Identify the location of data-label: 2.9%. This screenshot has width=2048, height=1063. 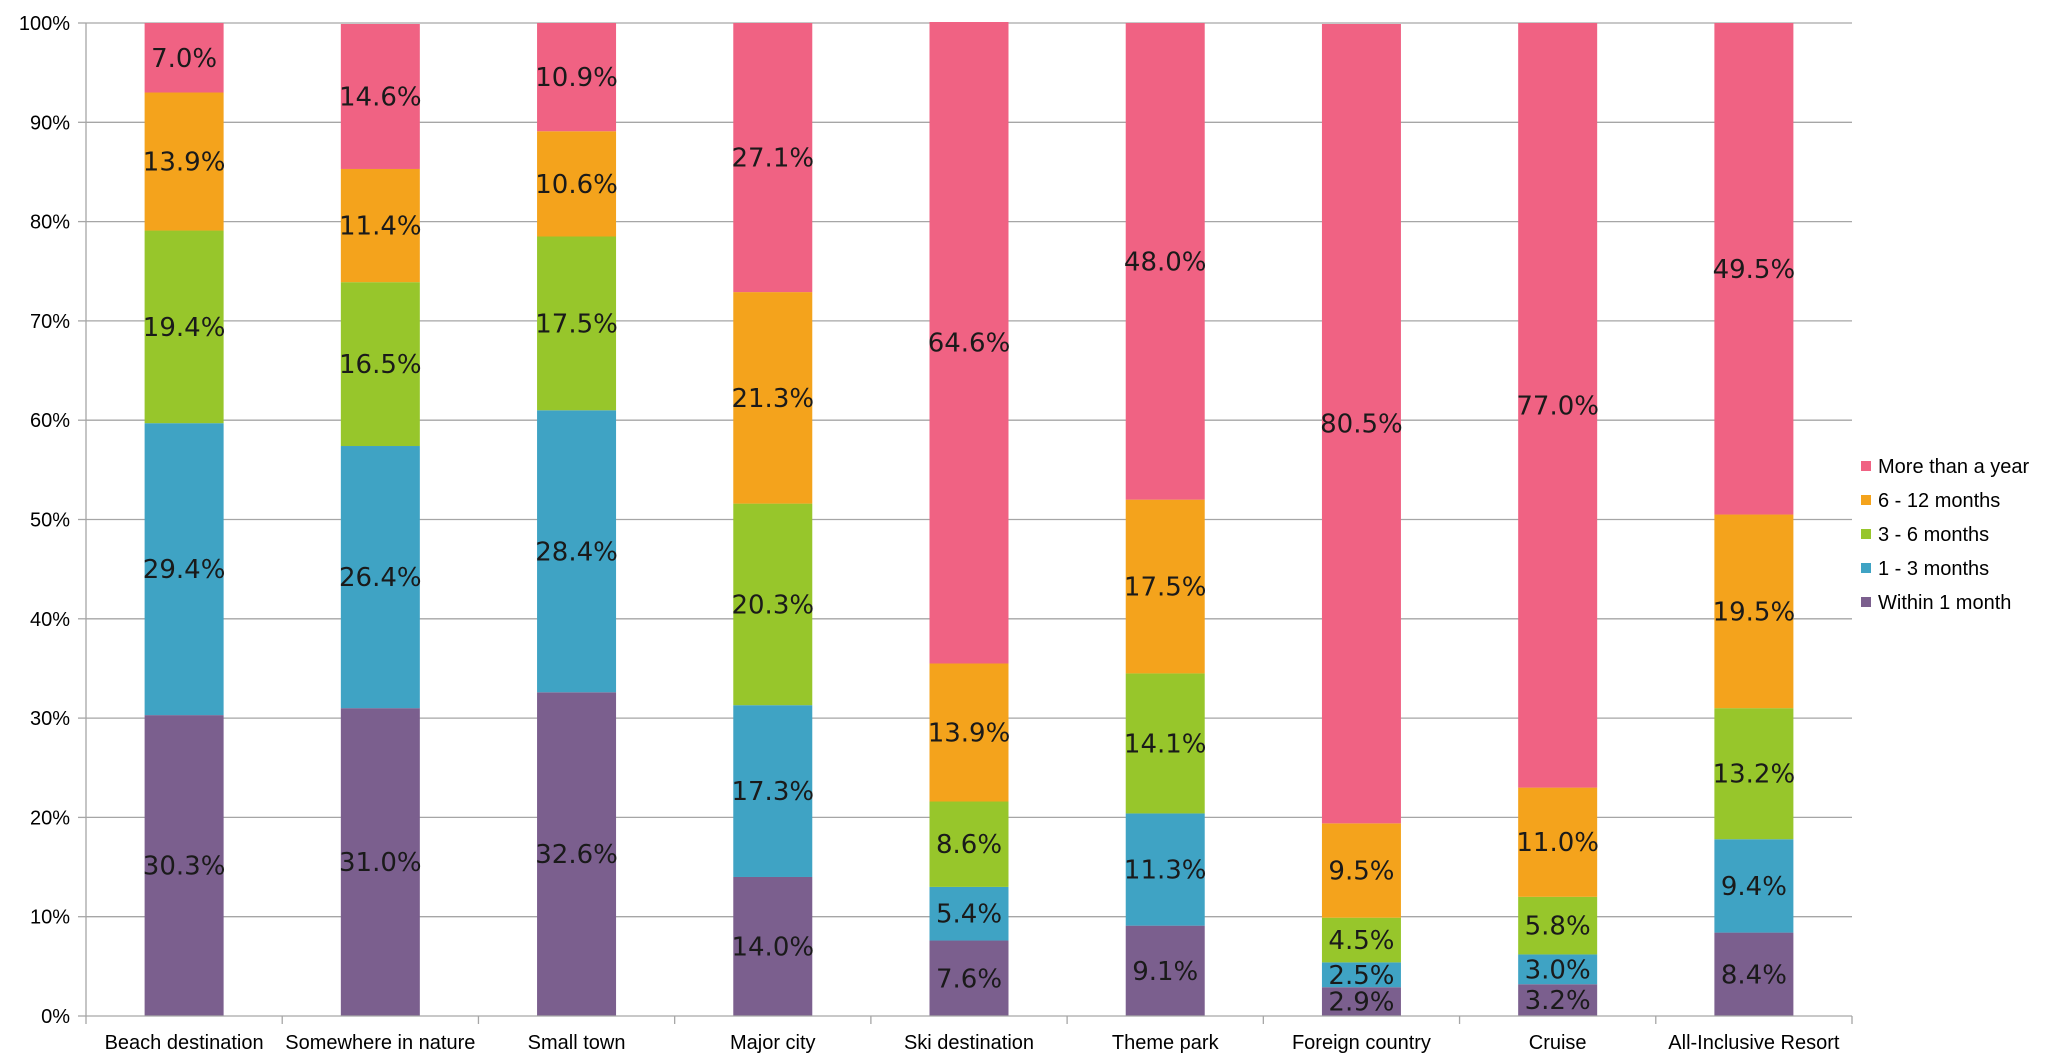
(1361, 1003).